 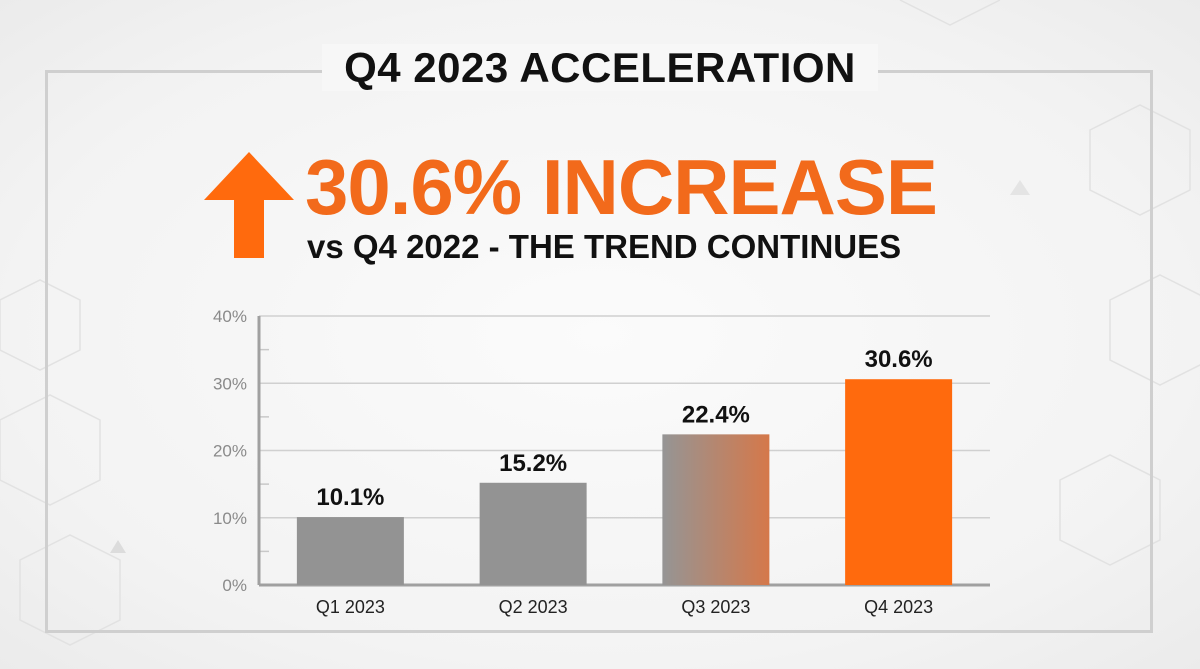 I want to click on bar-q3-2023, so click(x=716, y=509).